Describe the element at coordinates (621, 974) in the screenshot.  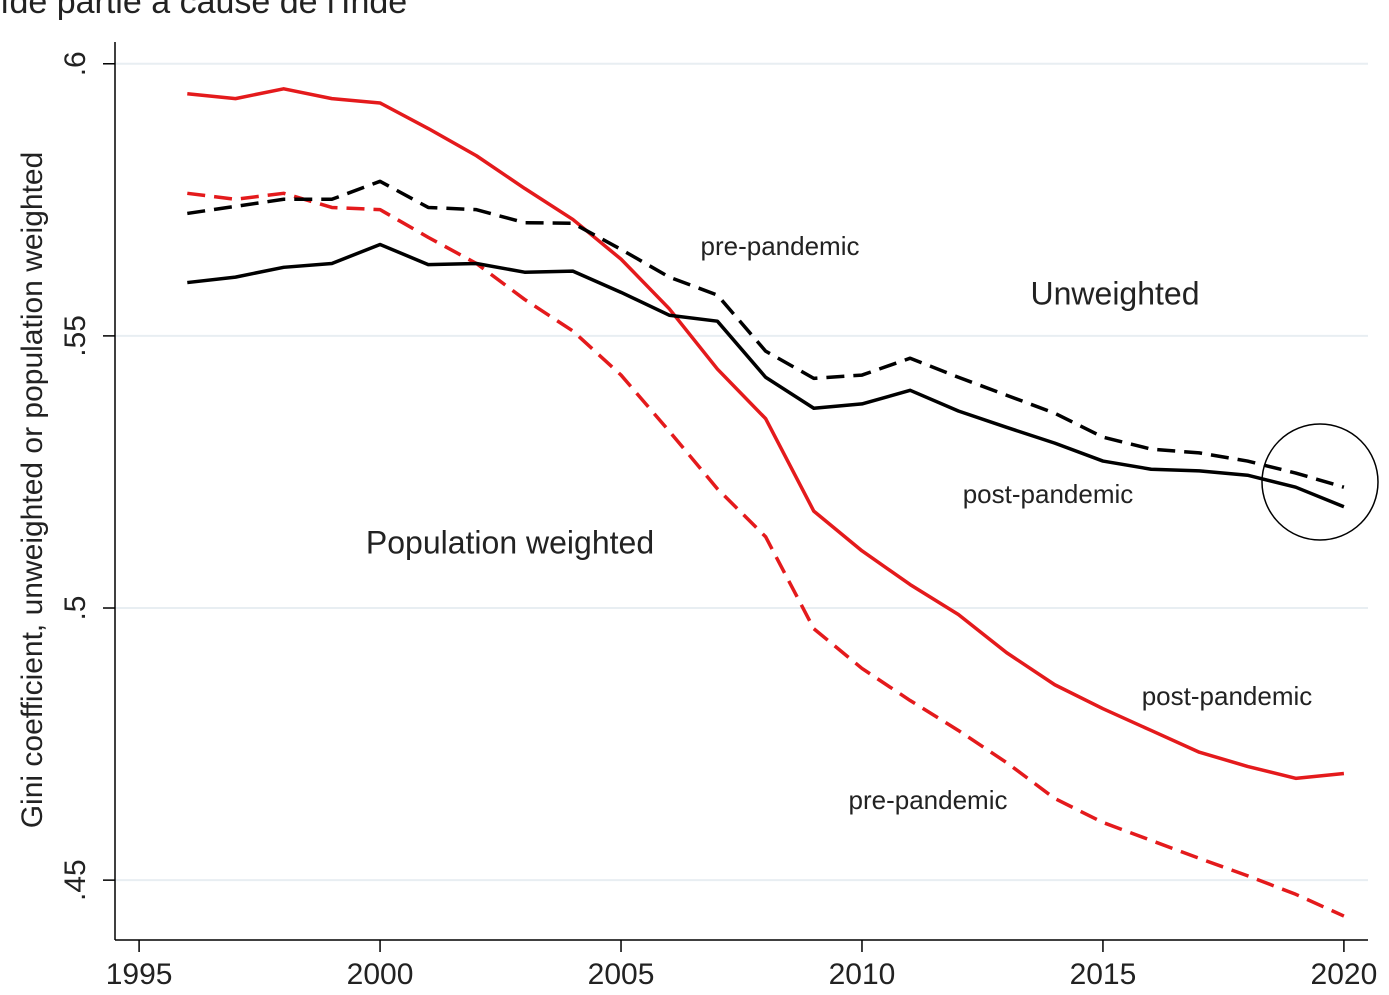
I see `x-tick-label: 2005` at that location.